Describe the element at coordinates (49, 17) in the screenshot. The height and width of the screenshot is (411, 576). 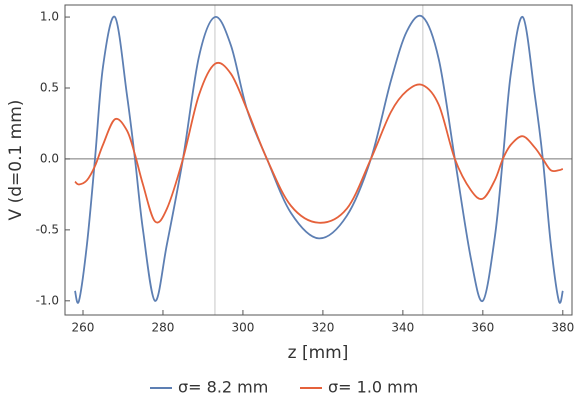
I see `y-tick-label: 1.0` at that location.